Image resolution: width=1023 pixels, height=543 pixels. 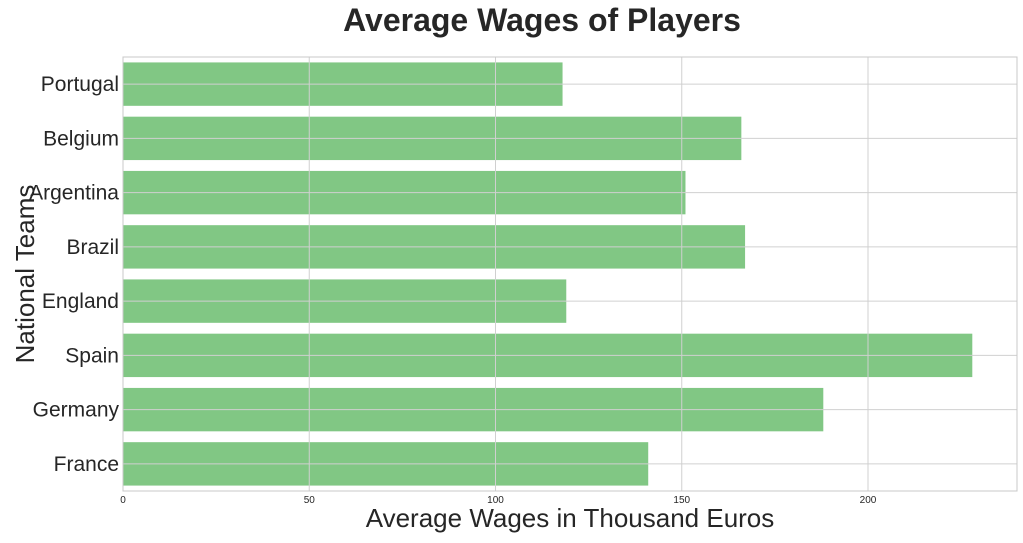 What do you see at coordinates (80, 84) in the screenshot?
I see `y-tick-label: Portugal` at bounding box center [80, 84].